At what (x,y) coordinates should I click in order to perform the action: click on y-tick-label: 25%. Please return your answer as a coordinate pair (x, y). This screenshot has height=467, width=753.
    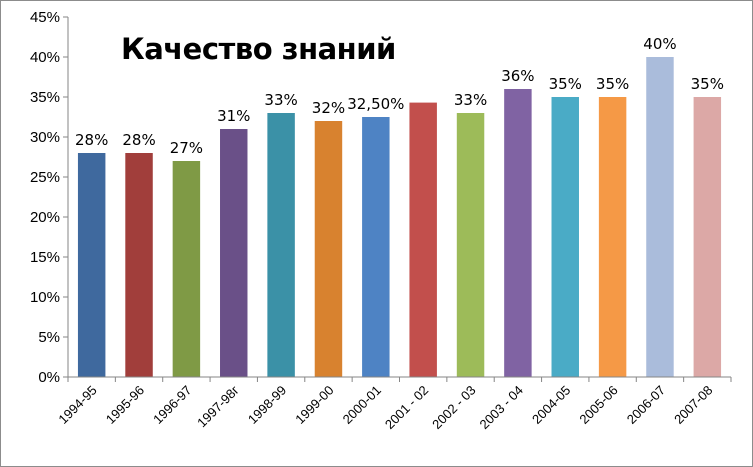
    Looking at the image, I should click on (45, 177).